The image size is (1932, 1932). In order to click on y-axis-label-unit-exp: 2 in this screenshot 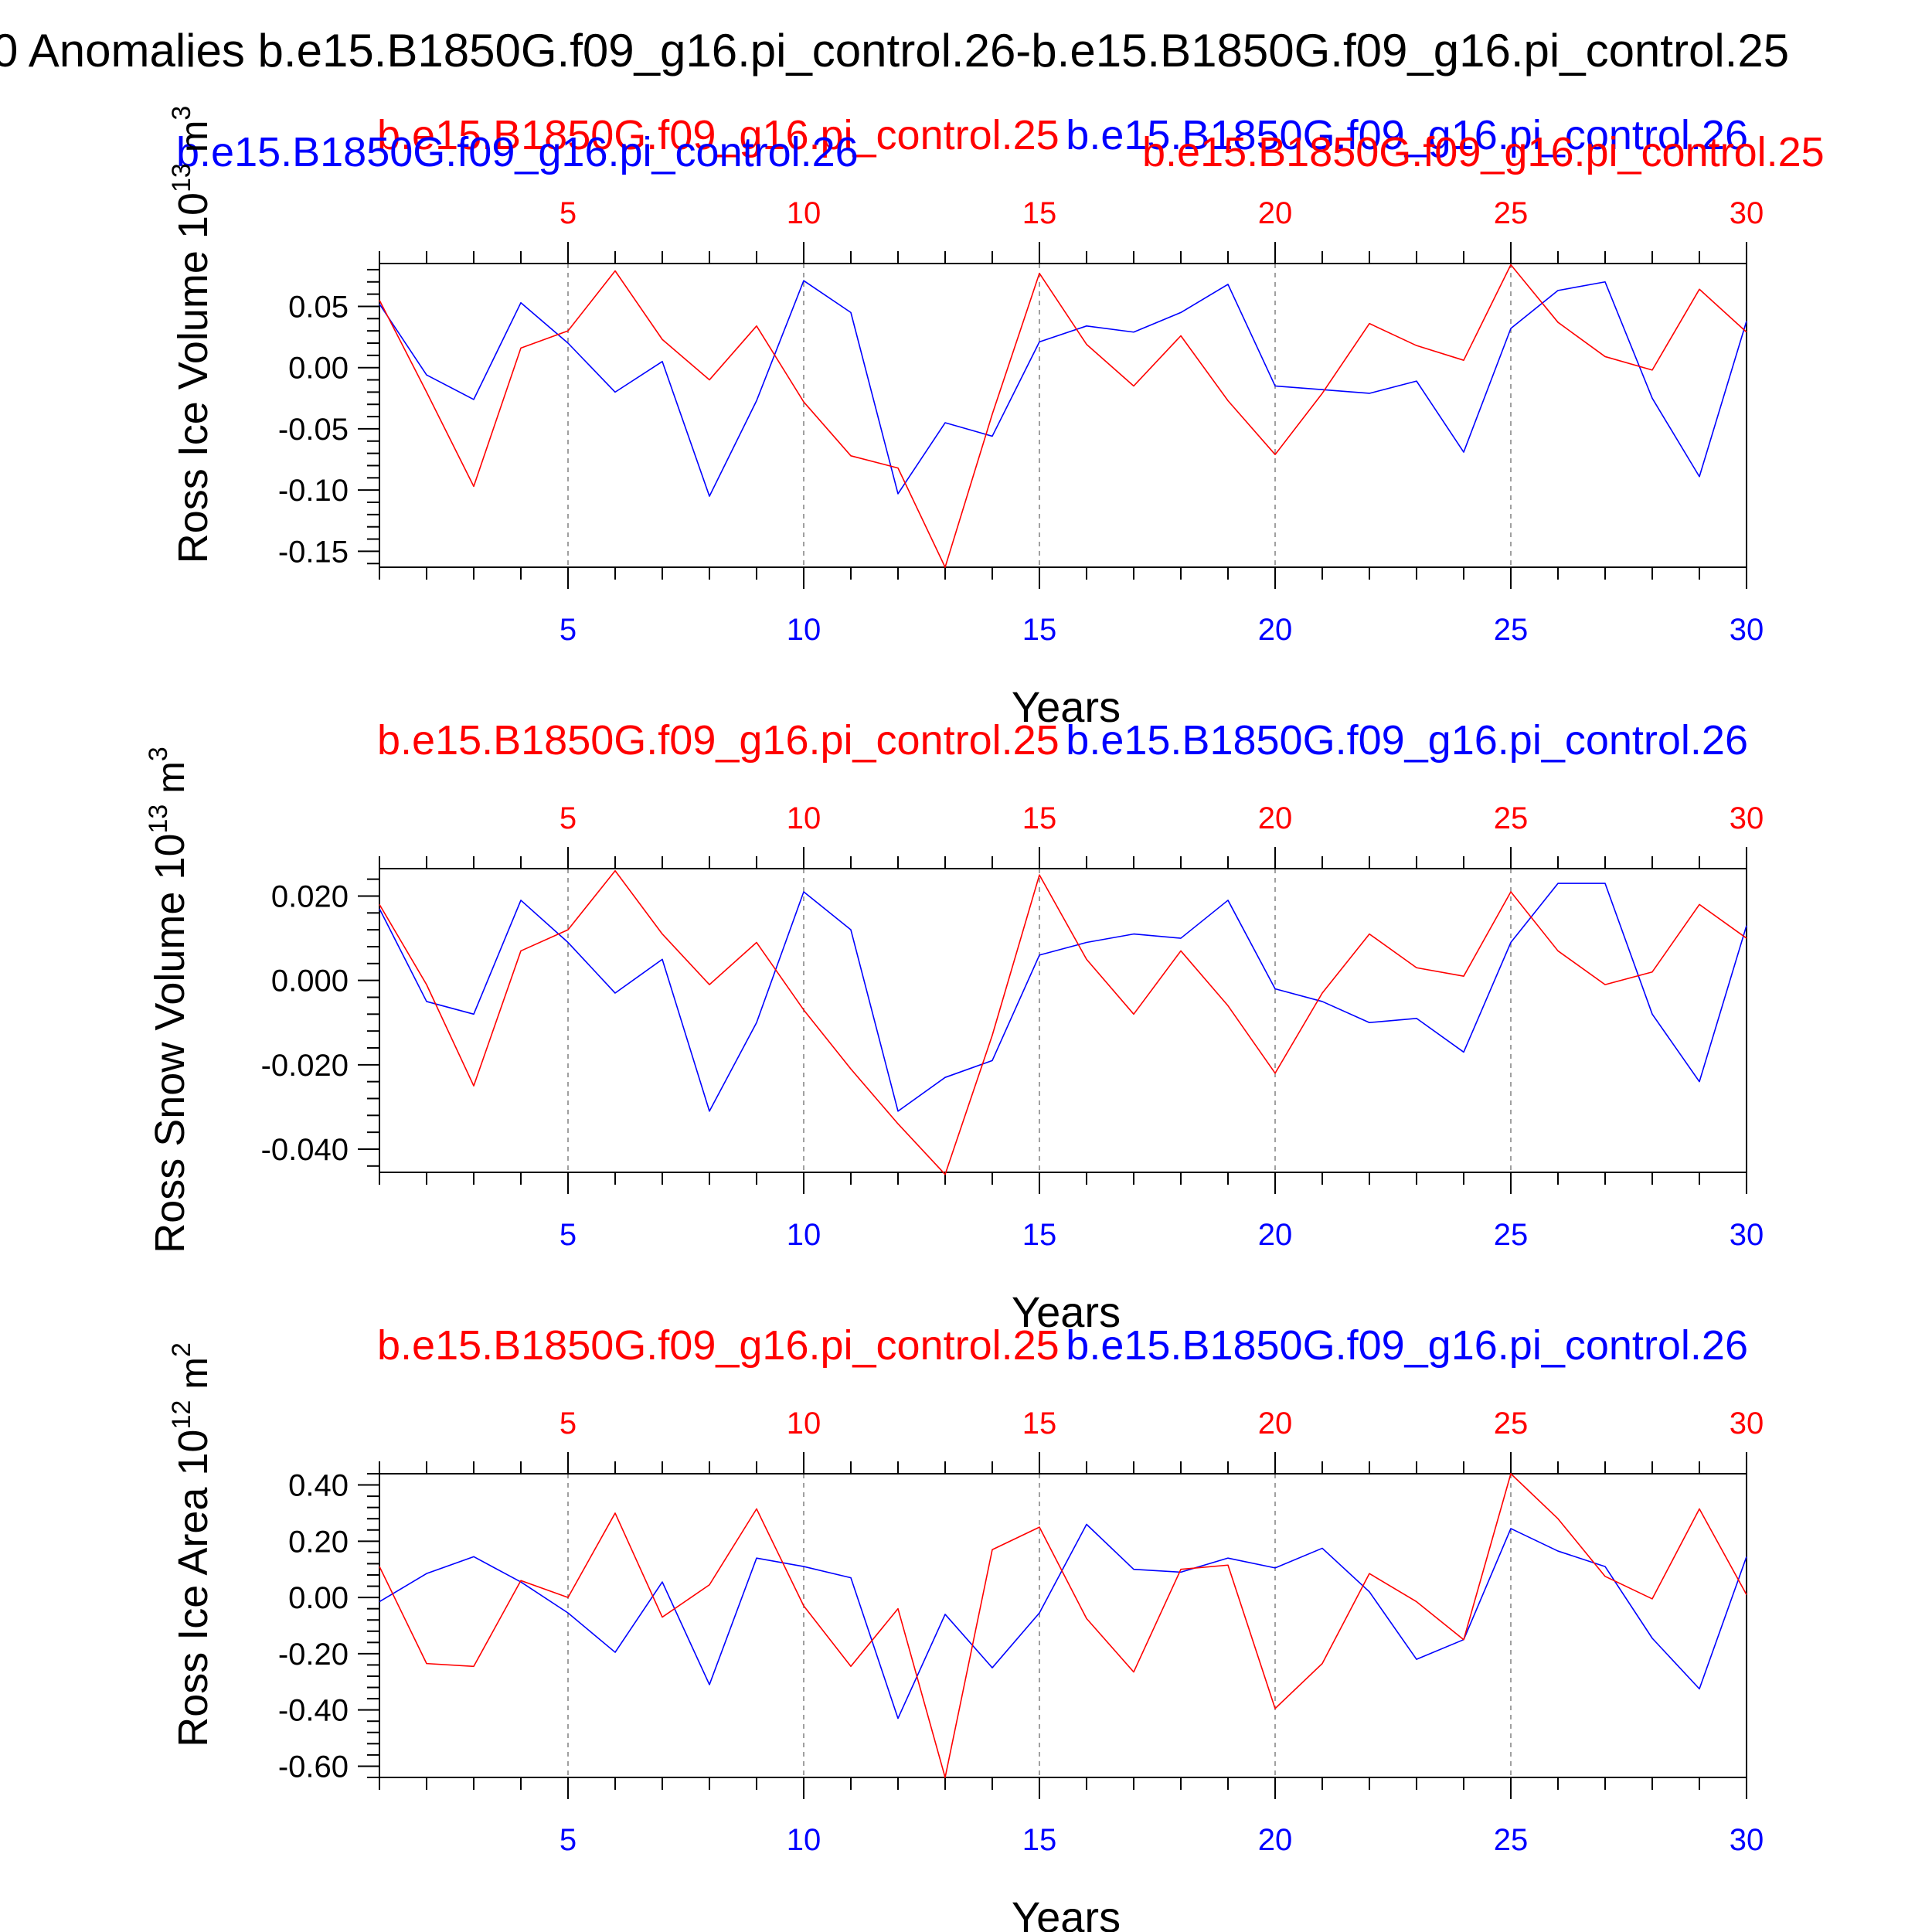, I will do `click(182, 1349)`.